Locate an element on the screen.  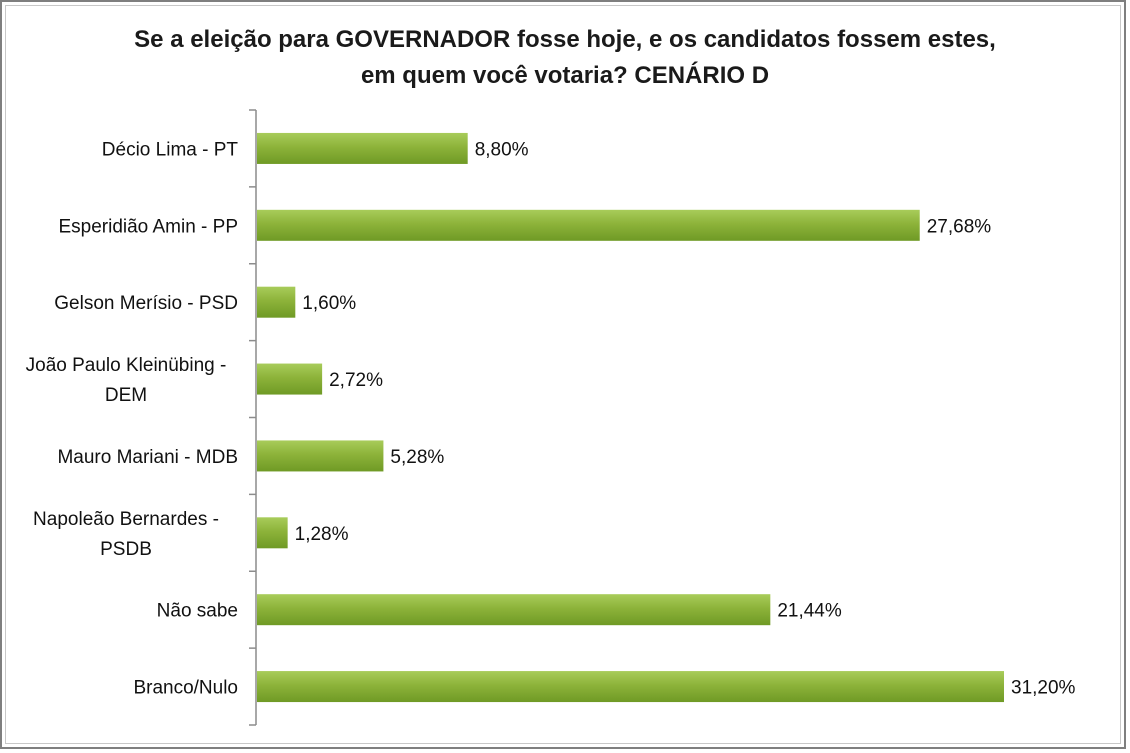
category-label: DEM is located at coordinates (126, 395).